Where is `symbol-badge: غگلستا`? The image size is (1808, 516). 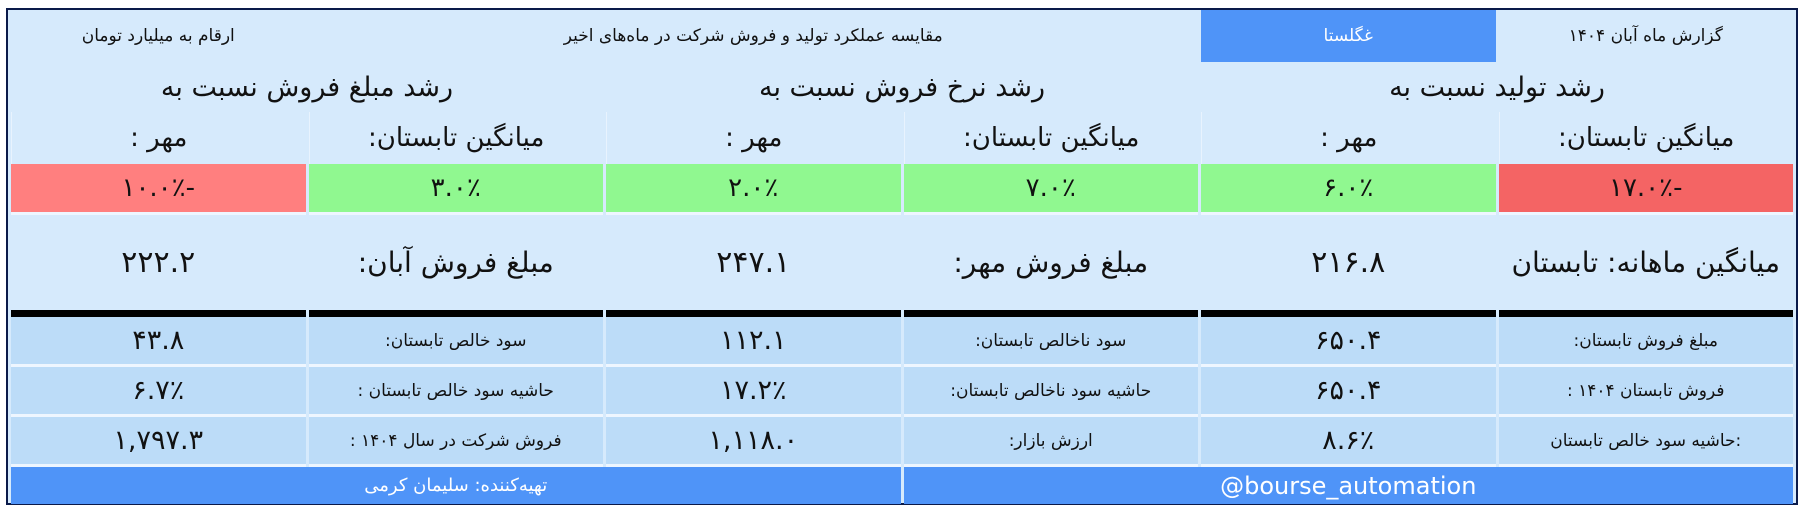 symbol-badge: غگلستا is located at coordinates (1348, 36).